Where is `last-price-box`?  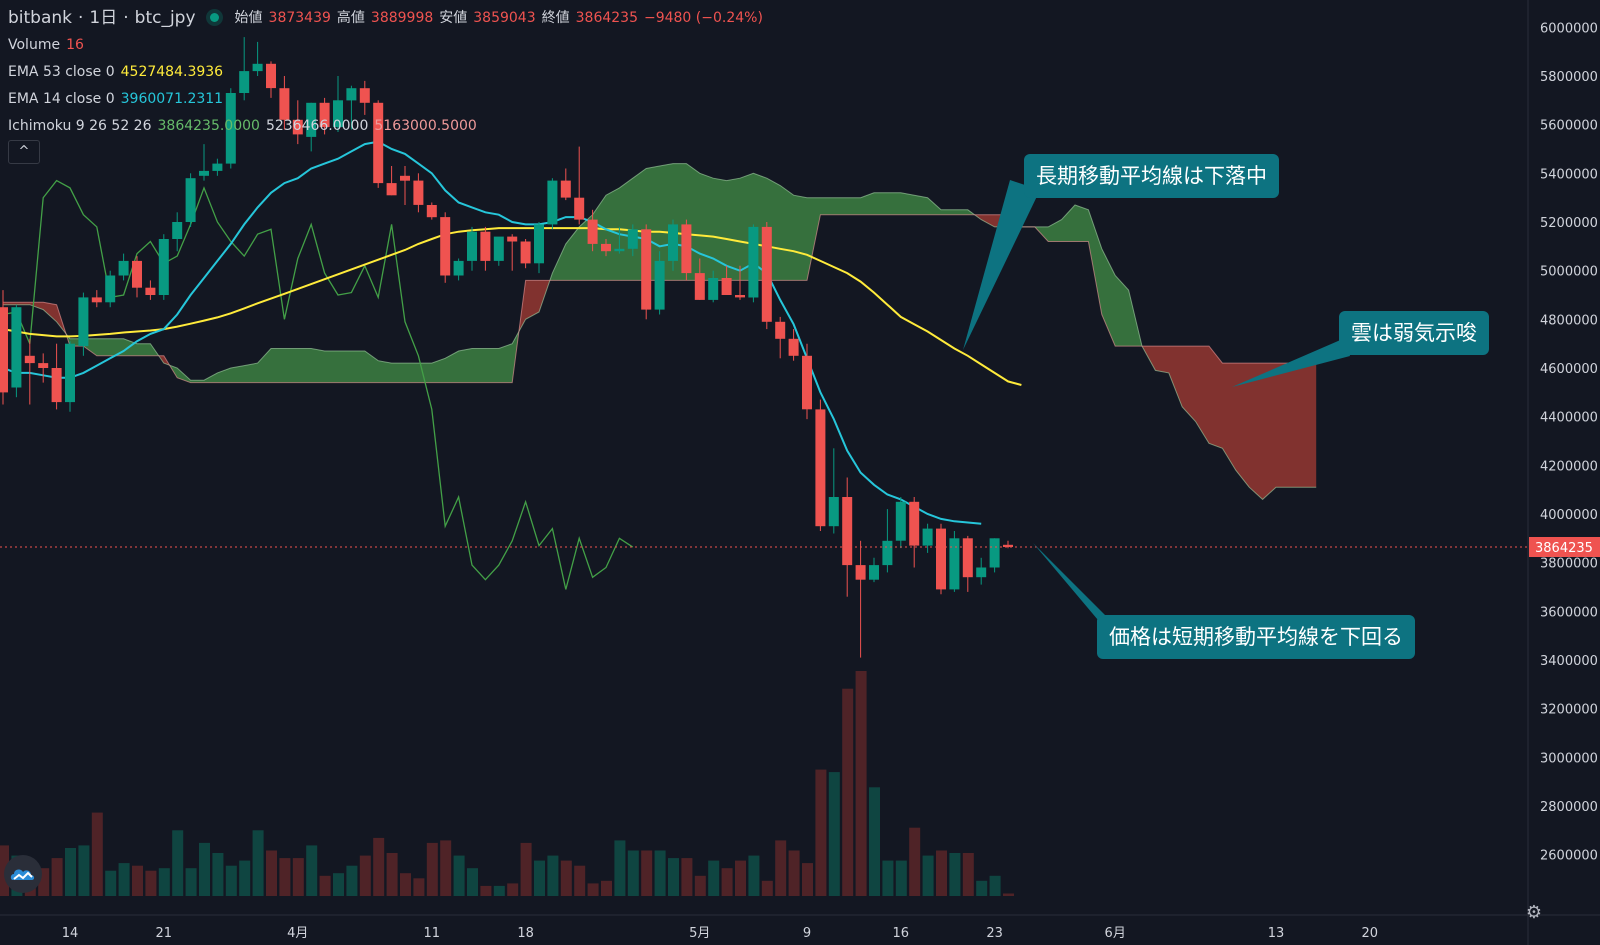 last-price-box is located at coordinates (1564, 547).